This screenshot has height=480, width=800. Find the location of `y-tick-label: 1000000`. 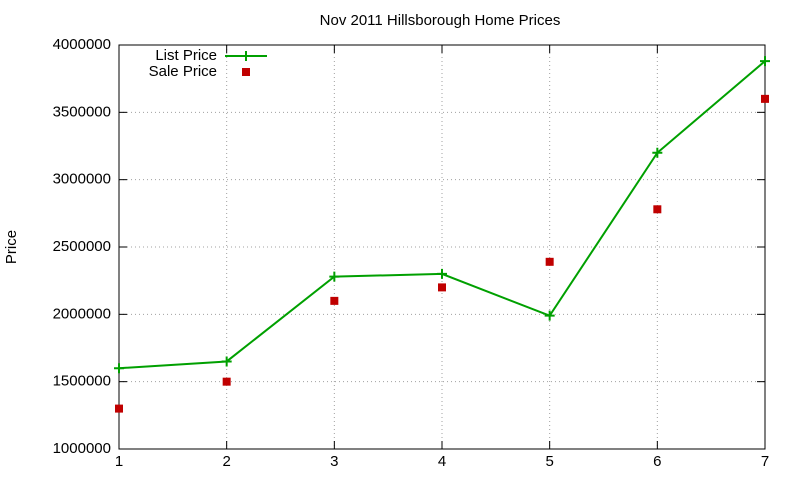

y-tick-label: 1000000 is located at coordinates (82, 448).